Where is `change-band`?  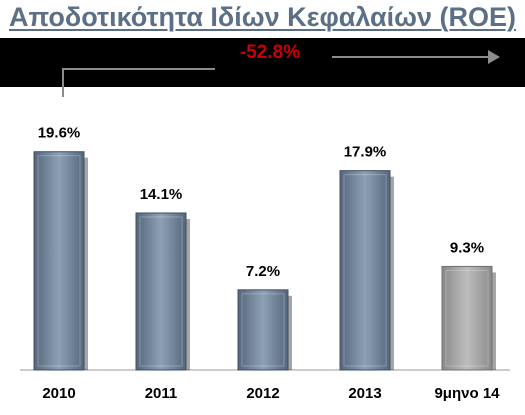
change-band is located at coordinates (262, 62).